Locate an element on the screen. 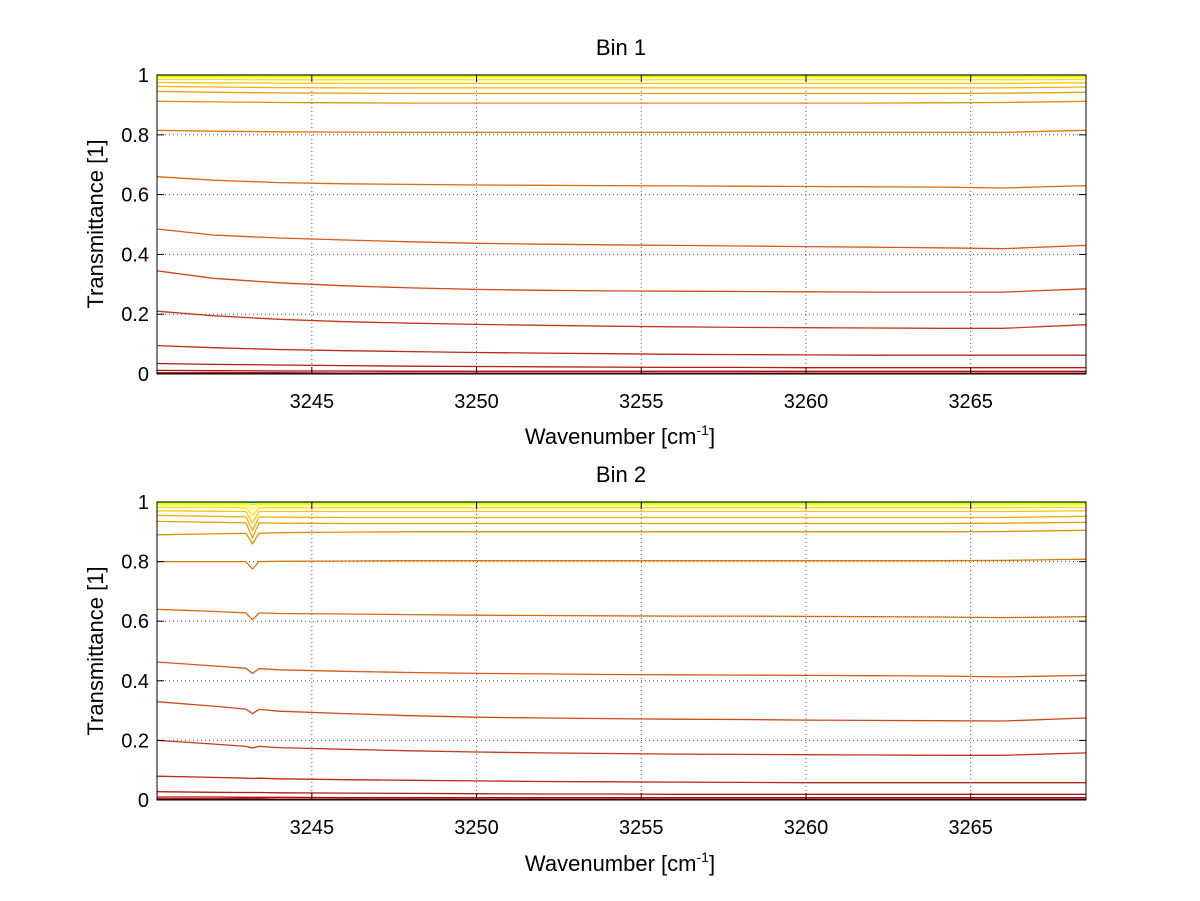 The width and height of the screenshot is (1200, 901). chart-title: Bin 2 is located at coordinates (621, 474).